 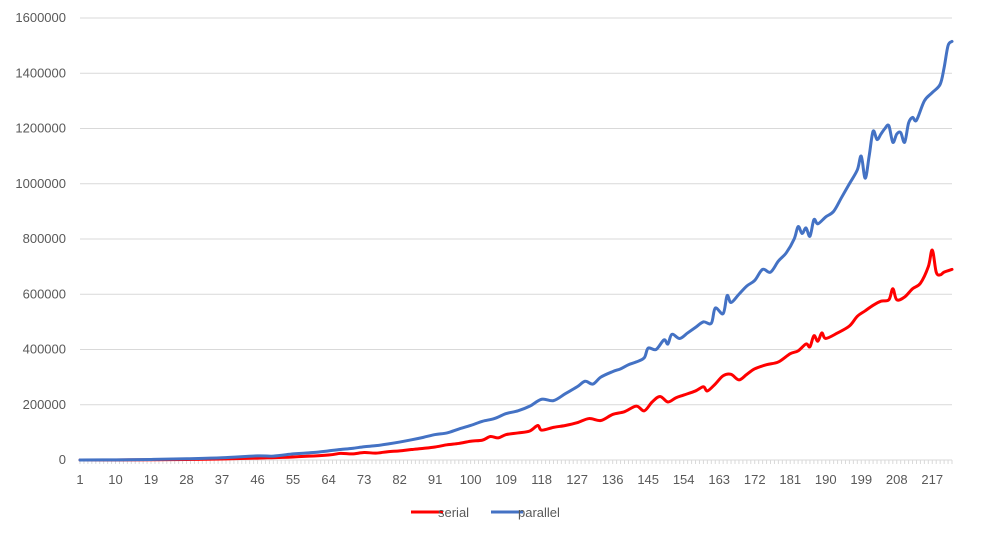 What do you see at coordinates (40, 183) in the screenshot?
I see `y-tick-label: 1000000` at bounding box center [40, 183].